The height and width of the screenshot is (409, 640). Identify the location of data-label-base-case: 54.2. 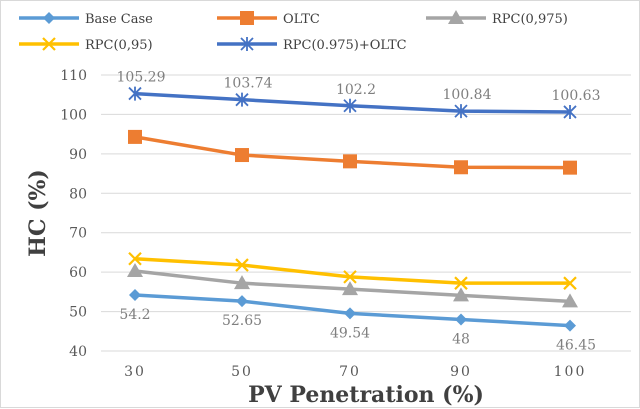
(134, 315).